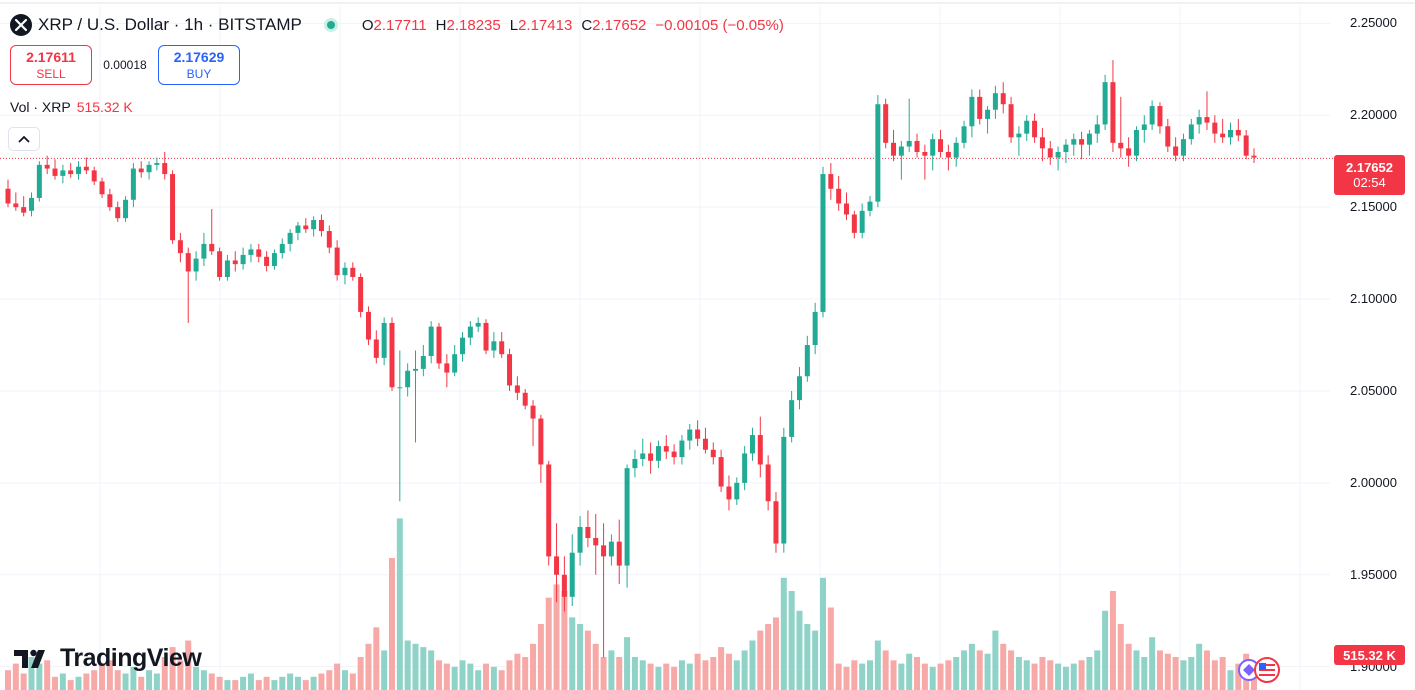  What do you see at coordinates (1373, 23) in the screenshot?
I see `price-axis-label: 2.25000` at bounding box center [1373, 23].